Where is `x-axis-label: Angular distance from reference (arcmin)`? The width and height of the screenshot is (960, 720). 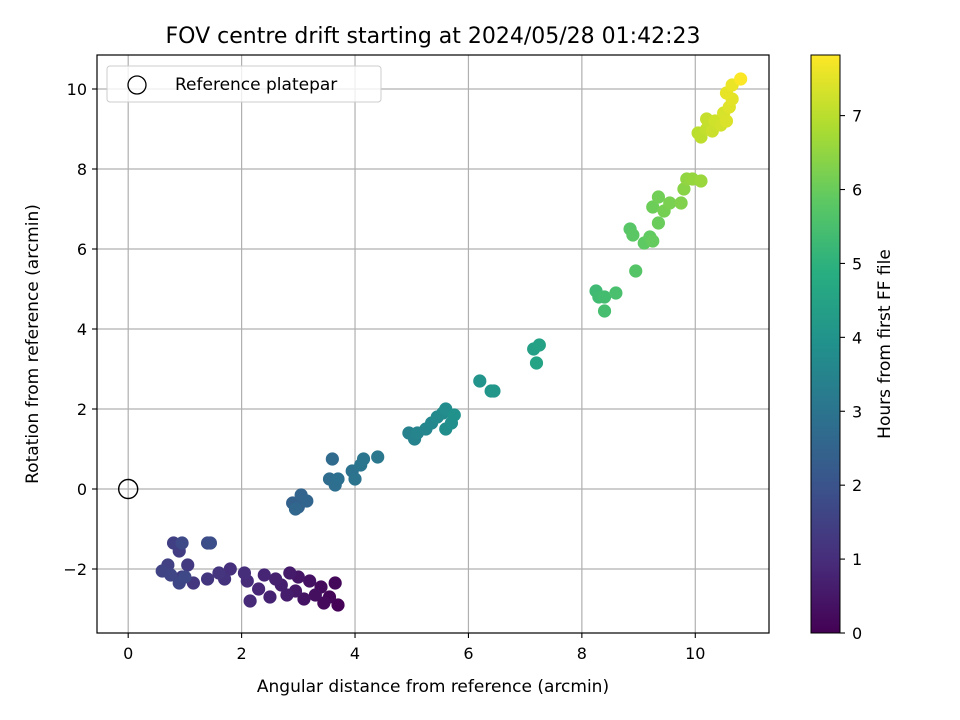 x-axis-label: Angular distance from reference (arcmin) is located at coordinates (433, 687).